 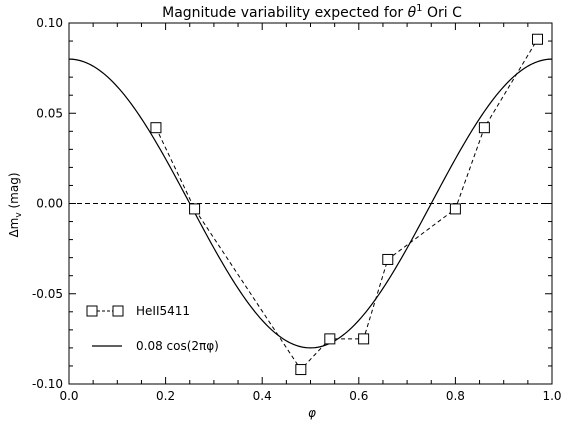 I want to click on legend-observed-label: HeII5411, so click(x=163, y=311).